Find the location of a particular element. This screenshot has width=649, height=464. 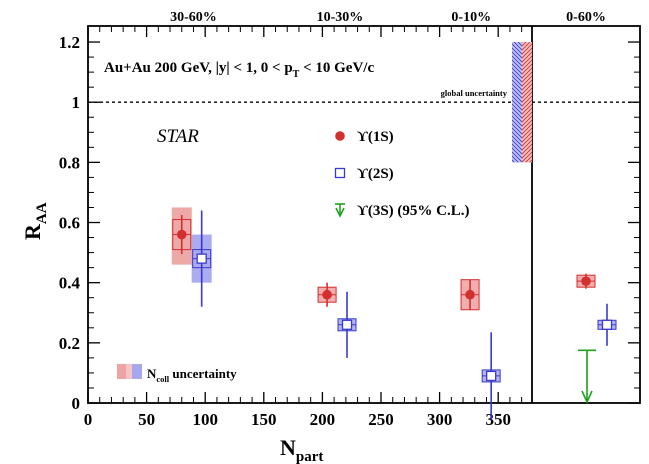

global-uncertainty-band-blue is located at coordinates (517, 102).